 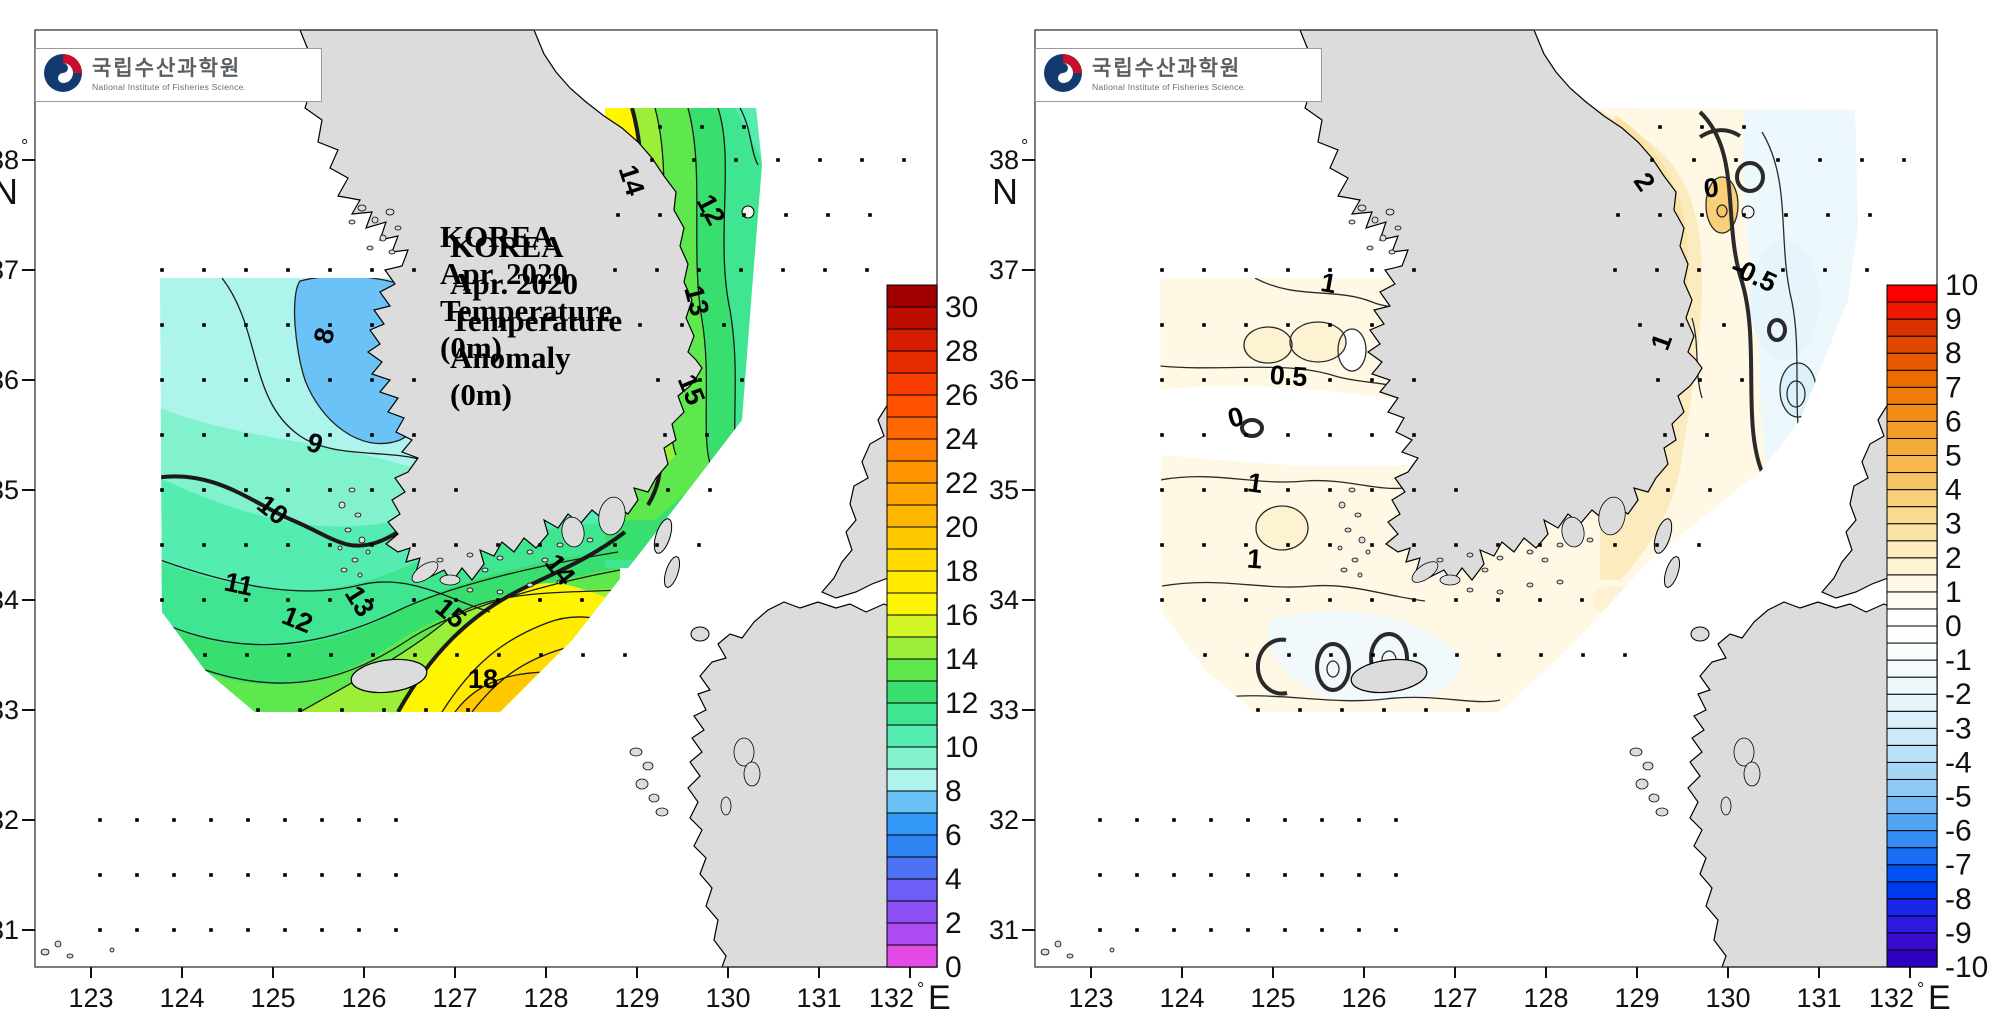 What do you see at coordinates (1958, 797) in the screenshot?
I see `colorbar-tick-label: -5` at bounding box center [1958, 797].